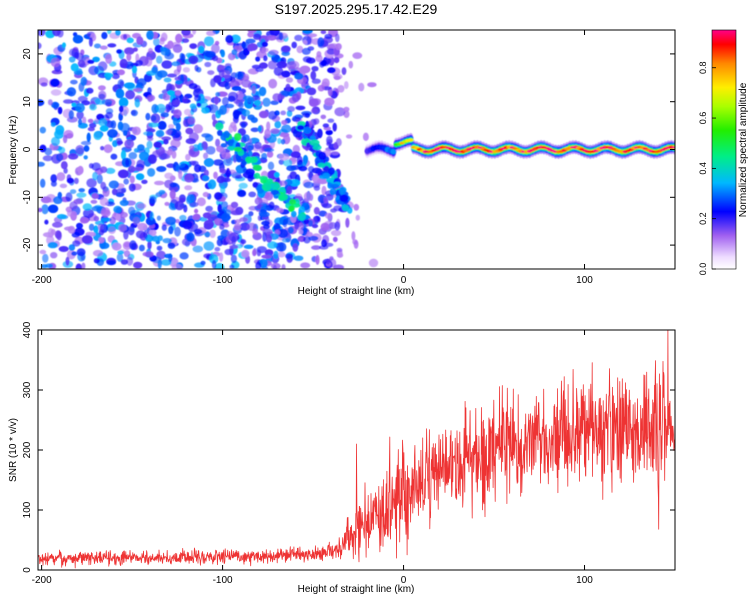 The image size is (750, 600). What do you see at coordinates (404, 280) in the screenshot?
I see `x-tick-label: 0` at bounding box center [404, 280].